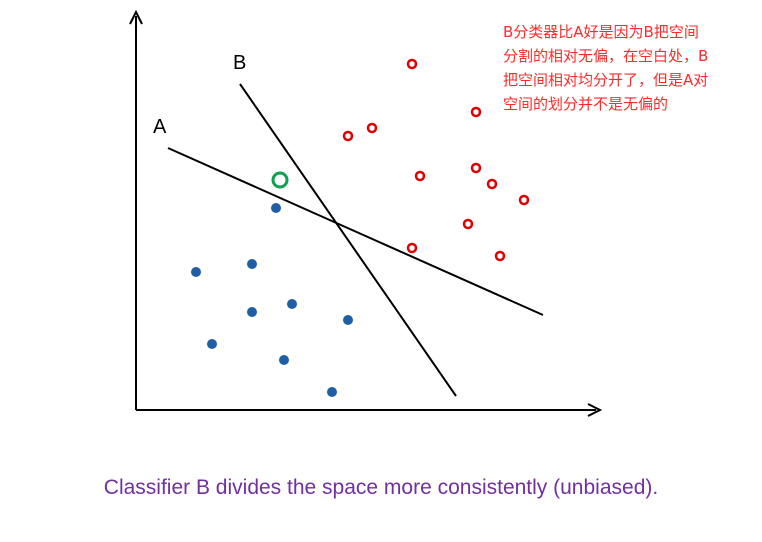 The height and width of the screenshot is (542, 762). Describe the element at coordinates (240, 63) in the screenshot. I see `classifier-b-label: B` at that location.